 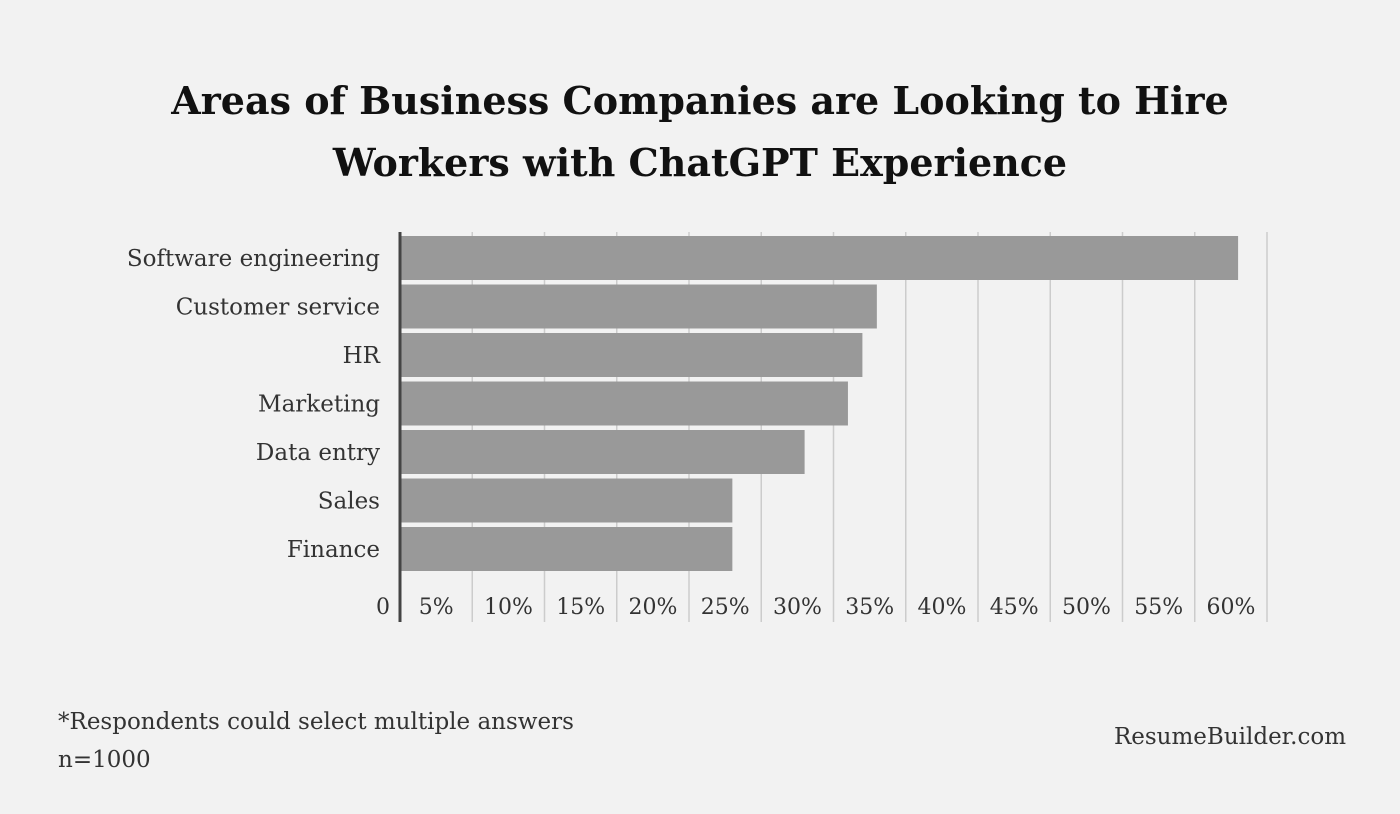 What do you see at coordinates (1229, 737) in the screenshot?
I see `brand-label: ResumeBuilder.com` at bounding box center [1229, 737].